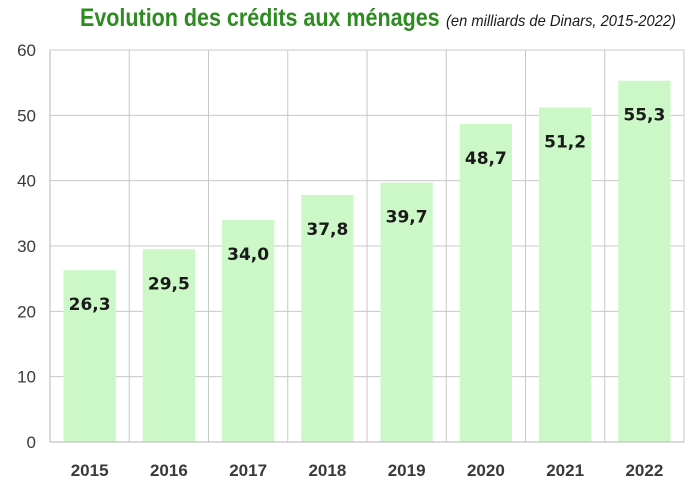 Image resolution: width=700 pixels, height=486 pixels. I want to click on data-label: 39,7, so click(407, 218).